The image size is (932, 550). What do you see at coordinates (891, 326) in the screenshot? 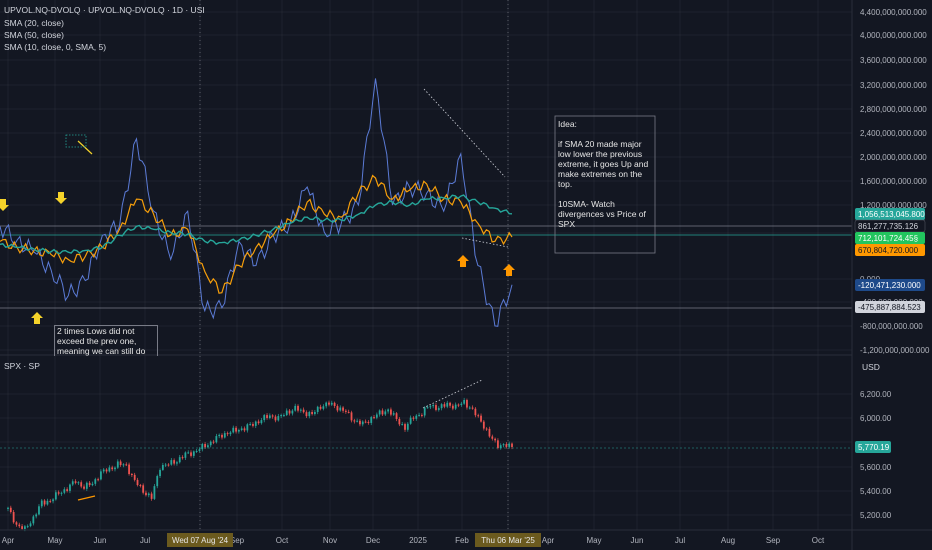
I see `y-tick-label: -800,000,000.000` at bounding box center [891, 326].